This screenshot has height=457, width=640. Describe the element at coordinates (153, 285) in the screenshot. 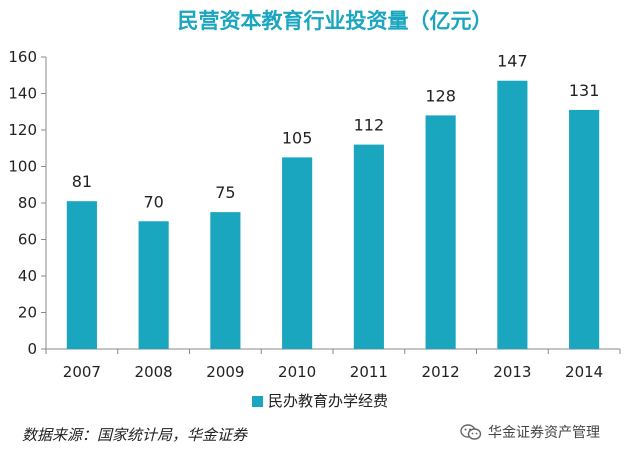

I see `bar-2008` at that location.